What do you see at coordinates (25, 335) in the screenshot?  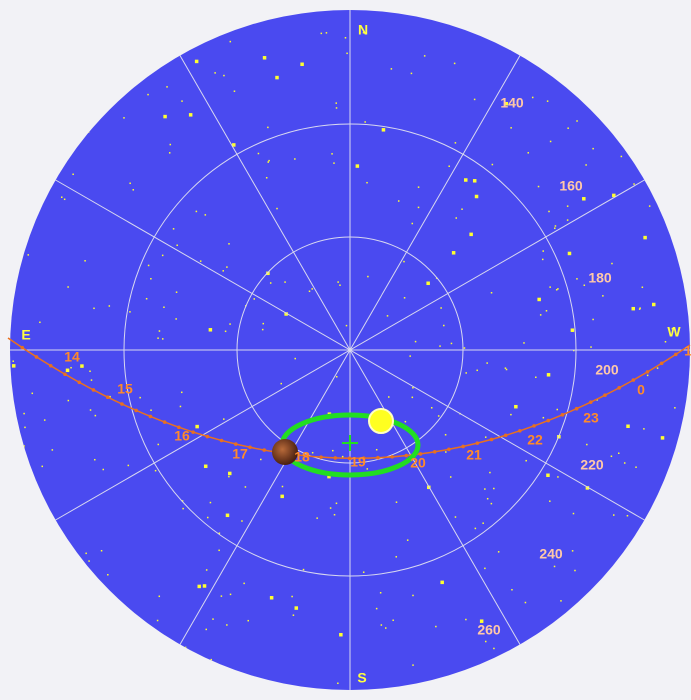 I see `direction-label: E` at bounding box center [25, 335].